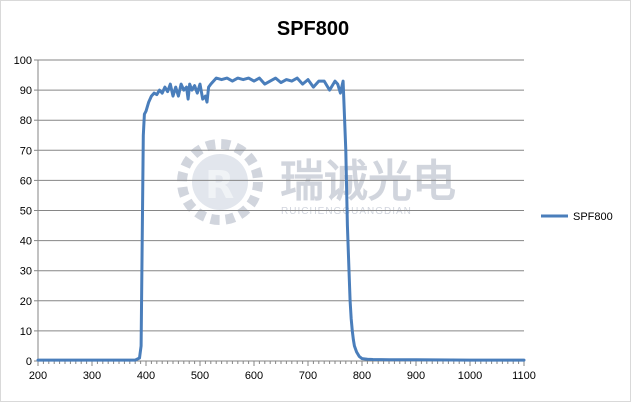  Describe the element at coordinates (146, 376) in the screenshot. I see `x-tick-label: 400` at that location.